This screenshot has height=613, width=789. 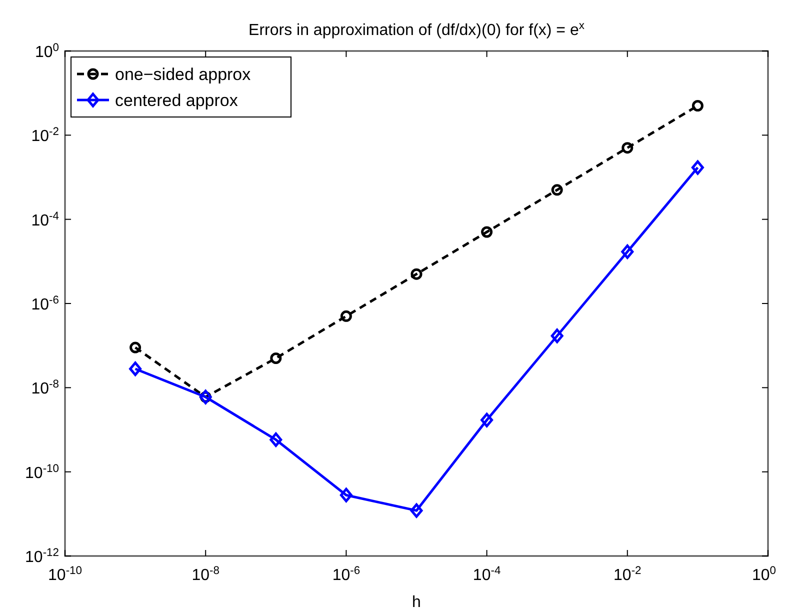 I want to click on y-tick-label: 10$^{-12}$, so click(x=42, y=556).